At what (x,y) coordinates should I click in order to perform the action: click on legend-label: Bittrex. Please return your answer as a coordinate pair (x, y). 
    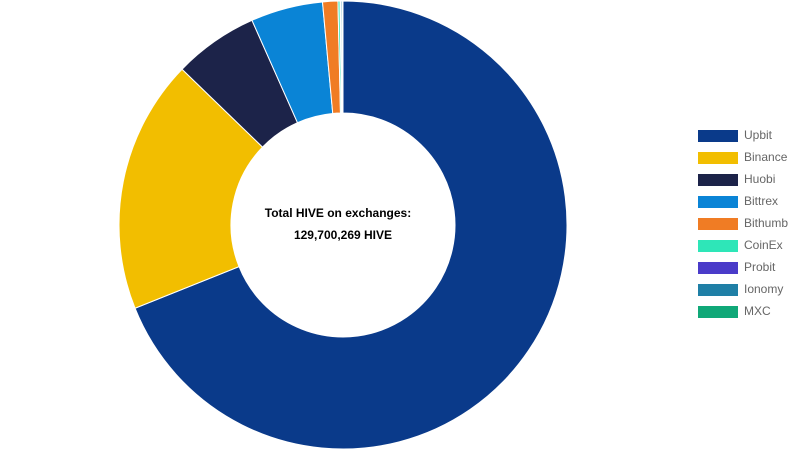
    Looking at the image, I should click on (761, 201).